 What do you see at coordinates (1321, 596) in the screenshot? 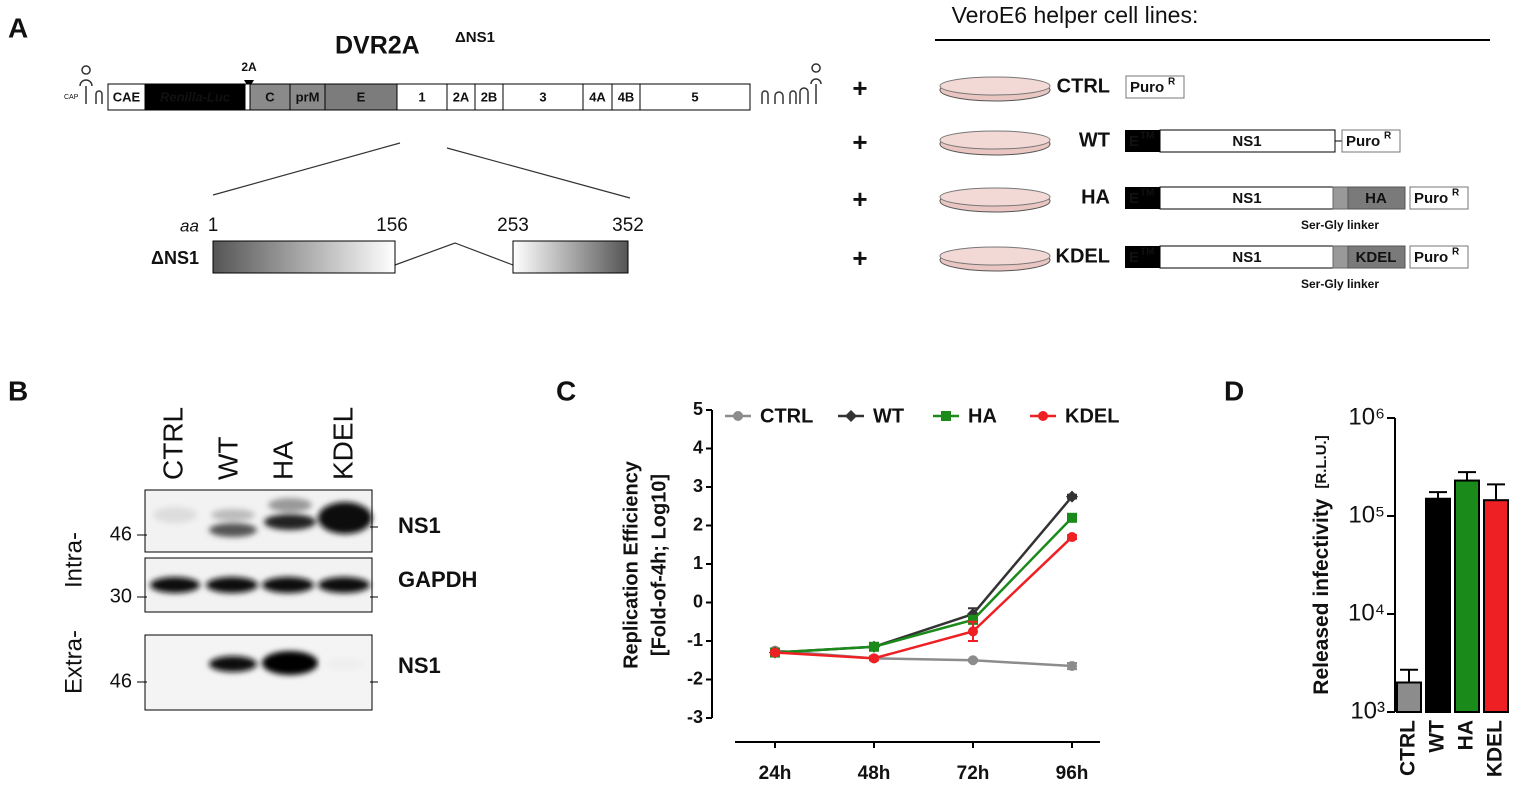
I see `y-axis-label-text: Released infectivity` at bounding box center [1321, 596].